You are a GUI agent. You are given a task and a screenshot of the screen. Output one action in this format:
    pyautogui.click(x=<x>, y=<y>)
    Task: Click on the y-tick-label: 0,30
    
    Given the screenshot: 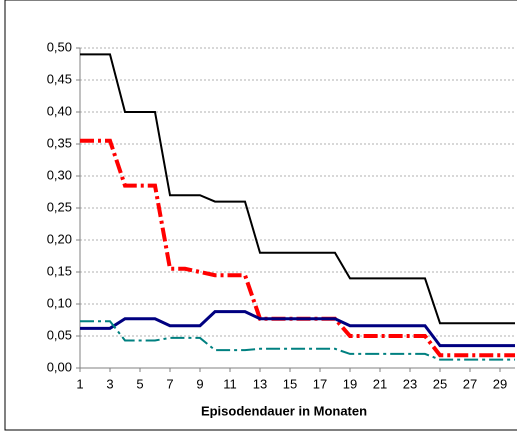 What is the action you would take?
    pyautogui.click(x=59, y=174)
    